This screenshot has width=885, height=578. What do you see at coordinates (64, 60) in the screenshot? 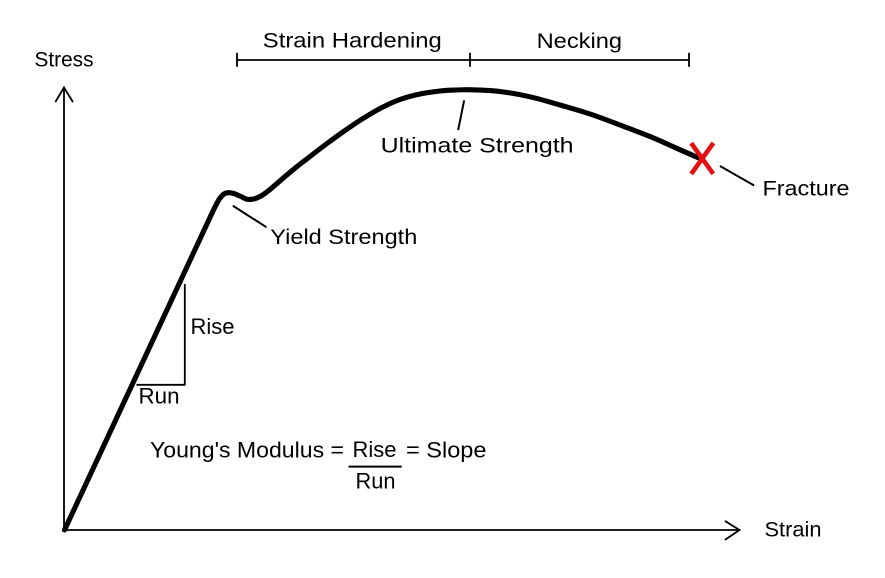
I see `svg-text: Stress` at bounding box center [64, 60].